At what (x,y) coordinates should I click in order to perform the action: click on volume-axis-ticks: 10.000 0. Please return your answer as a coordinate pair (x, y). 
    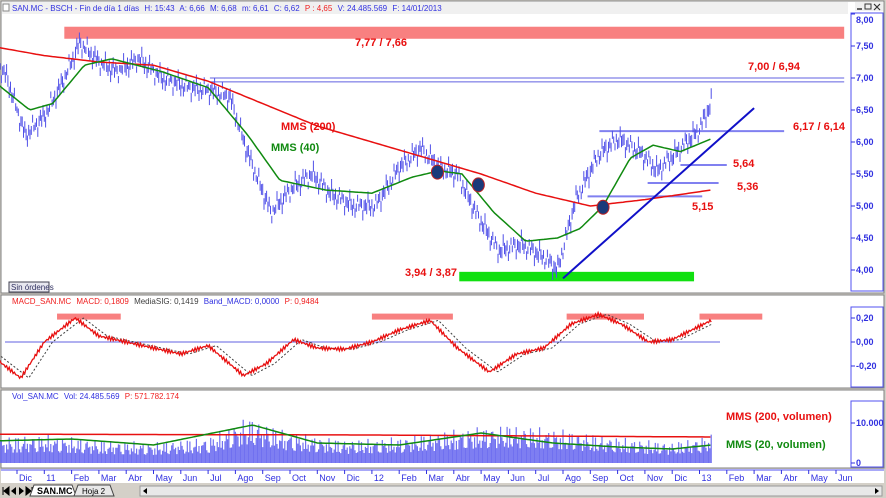
    Looking at the image, I should click on (867, 443).